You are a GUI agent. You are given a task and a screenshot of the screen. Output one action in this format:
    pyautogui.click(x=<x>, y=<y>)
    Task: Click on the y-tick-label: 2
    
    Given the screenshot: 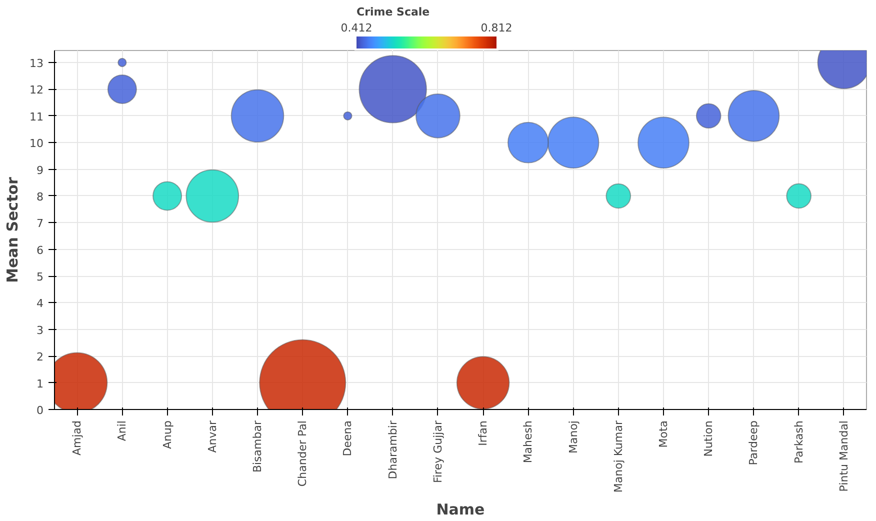 What is the action you would take?
    pyautogui.click(x=40, y=357)
    